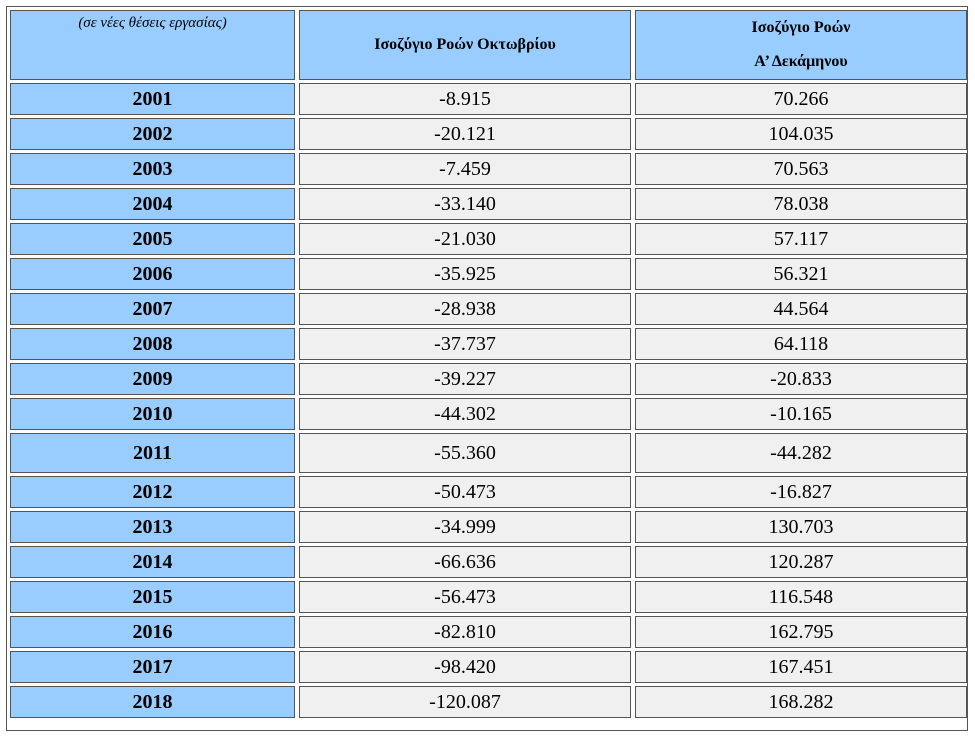  What do you see at coordinates (801, 169) in the screenshot?
I see `ten-month-value-cell: 70.563` at bounding box center [801, 169].